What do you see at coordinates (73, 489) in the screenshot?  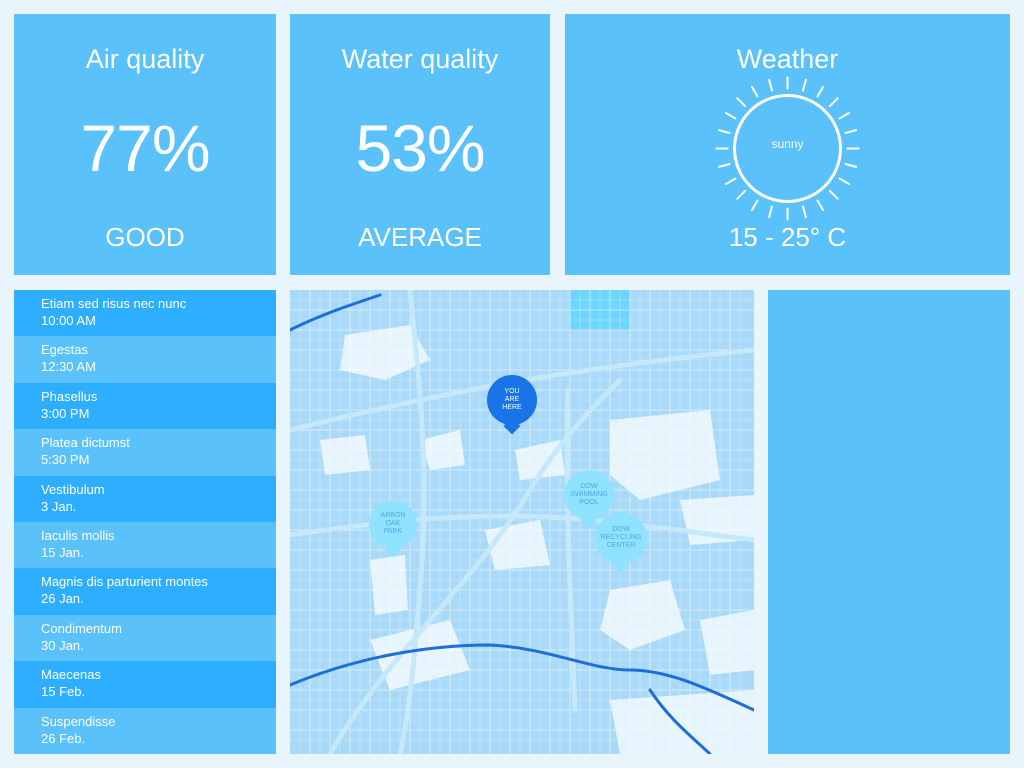 I see `event-title: Vestibulum` at bounding box center [73, 489].